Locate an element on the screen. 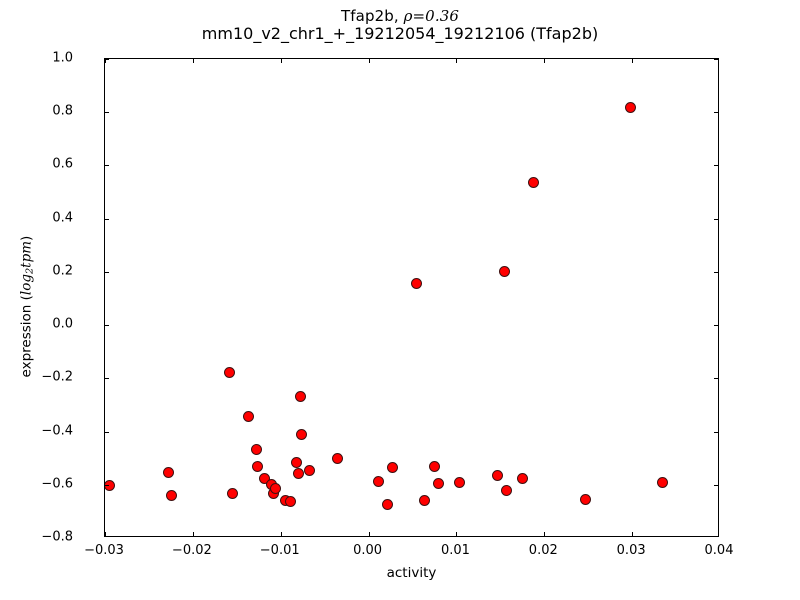  title-rho-symbol: ρ is located at coordinates (408, 16).